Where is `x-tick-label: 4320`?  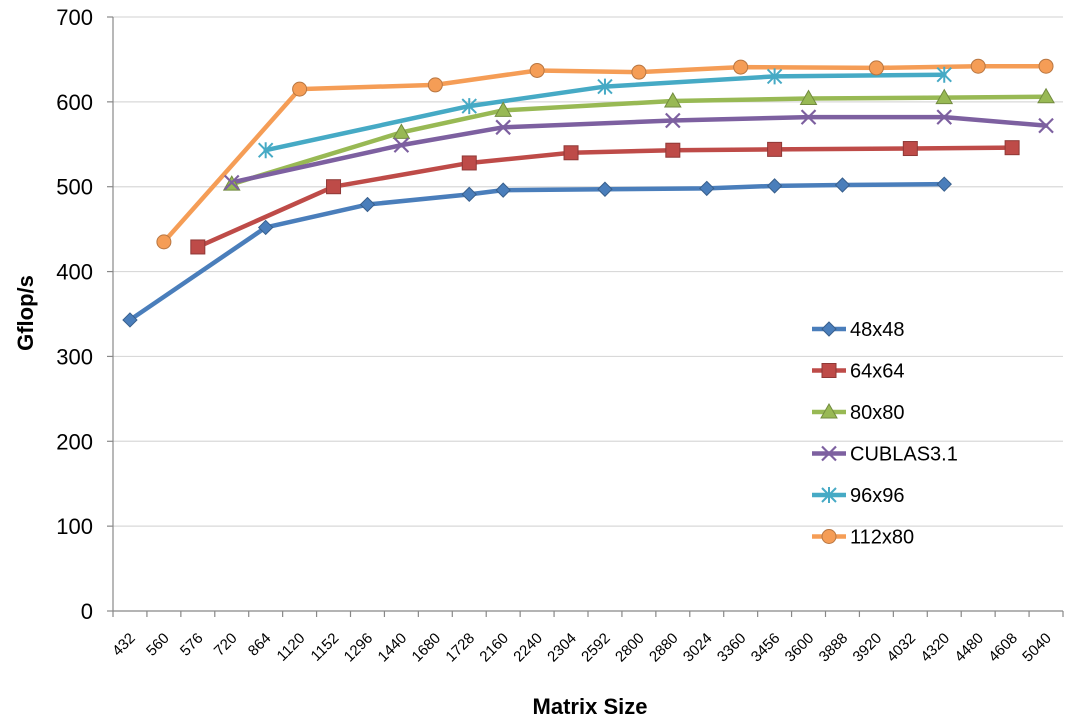
x-tick-label: 4320 is located at coordinates (935, 648).